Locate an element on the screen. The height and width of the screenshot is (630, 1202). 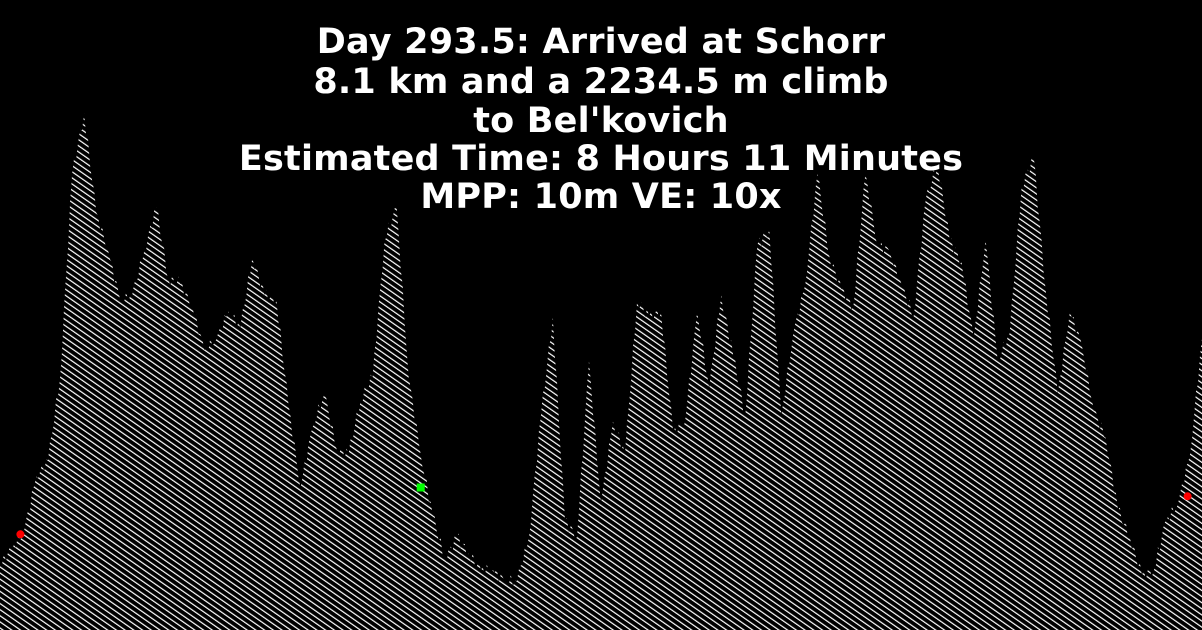
title-line-distance-climb: 8.1 km and a 2234.5 m climb is located at coordinates (601, 82).